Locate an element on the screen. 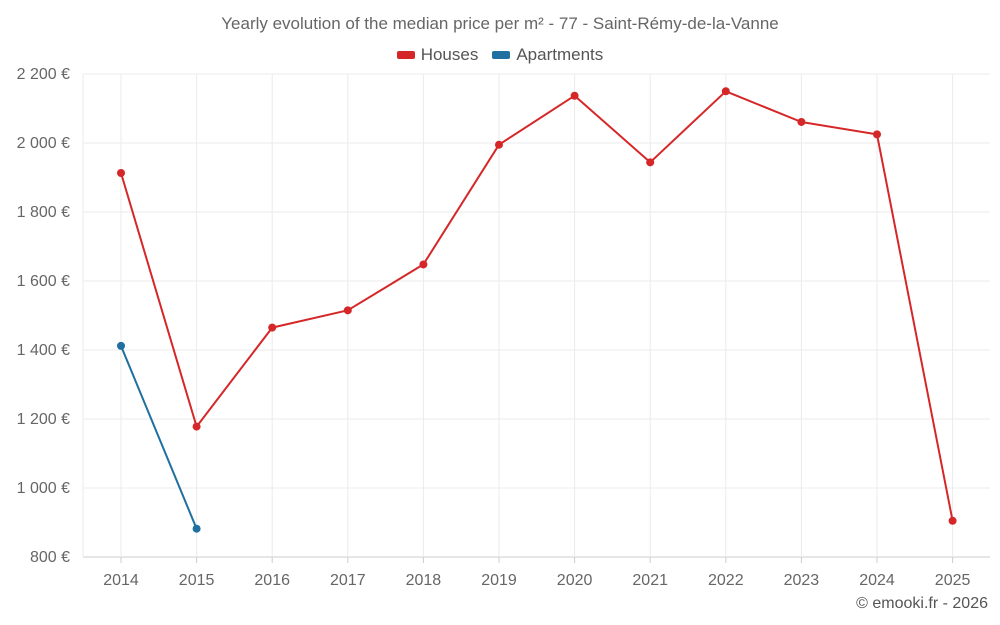  y-tick-label: 2 000 € is located at coordinates (43, 143).